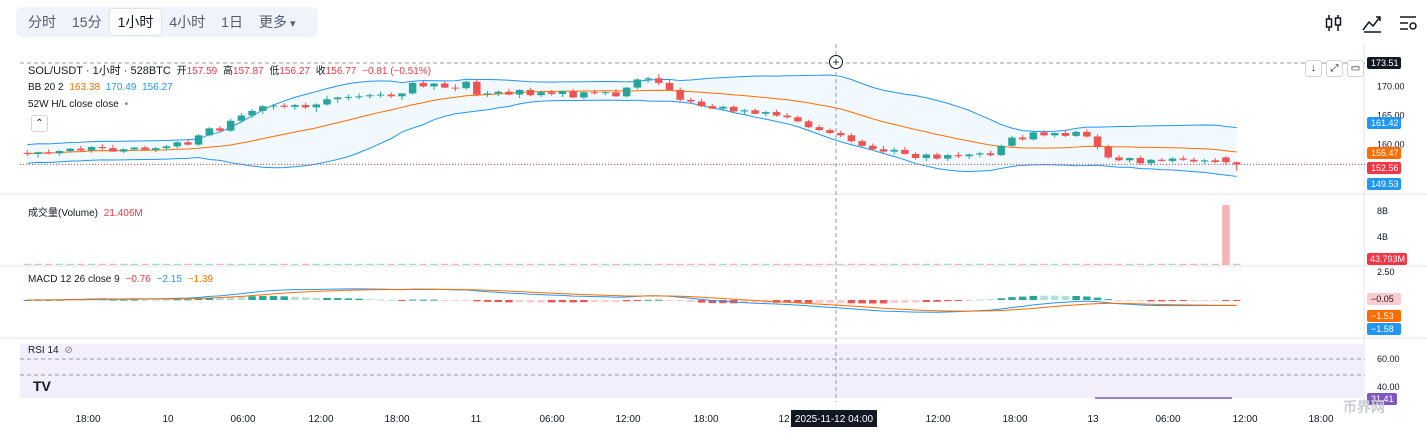  What do you see at coordinates (87, 22) in the screenshot?
I see `timeframe-15m: 15分` at bounding box center [87, 22].